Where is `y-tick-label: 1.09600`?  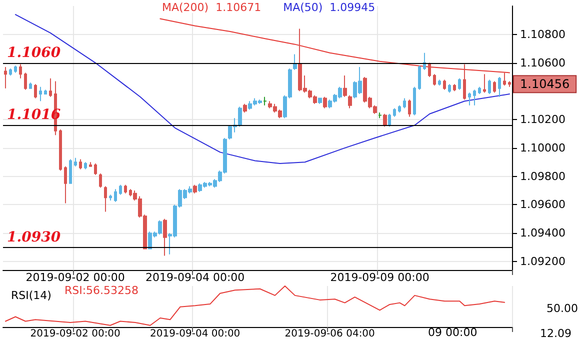 y-tick-label: 1.09600 is located at coordinates (543, 205).